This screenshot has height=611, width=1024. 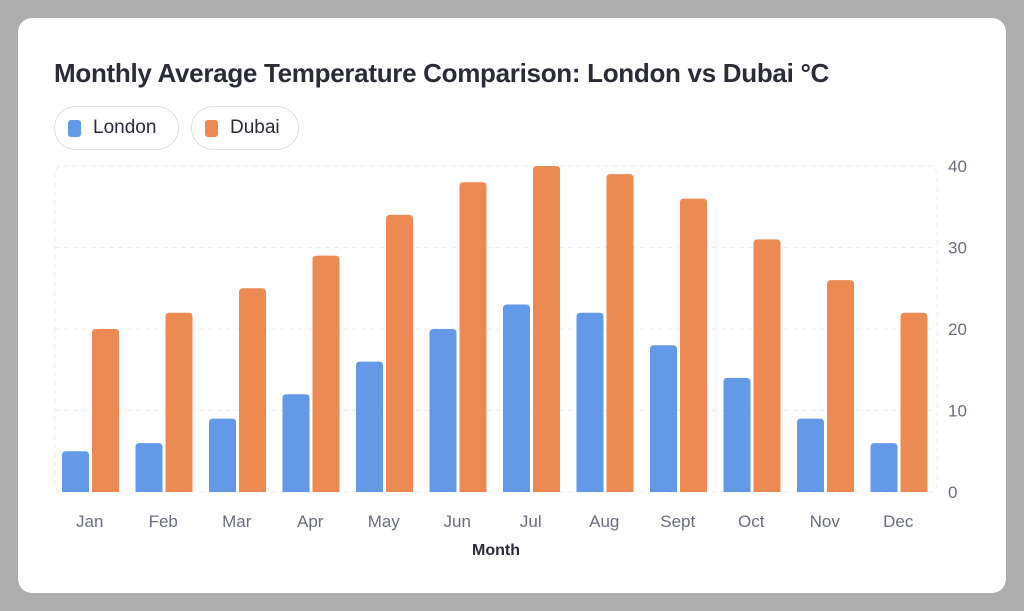 What do you see at coordinates (237, 521) in the screenshot?
I see `x-tick-label: Mar` at bounding box center [237, 521].